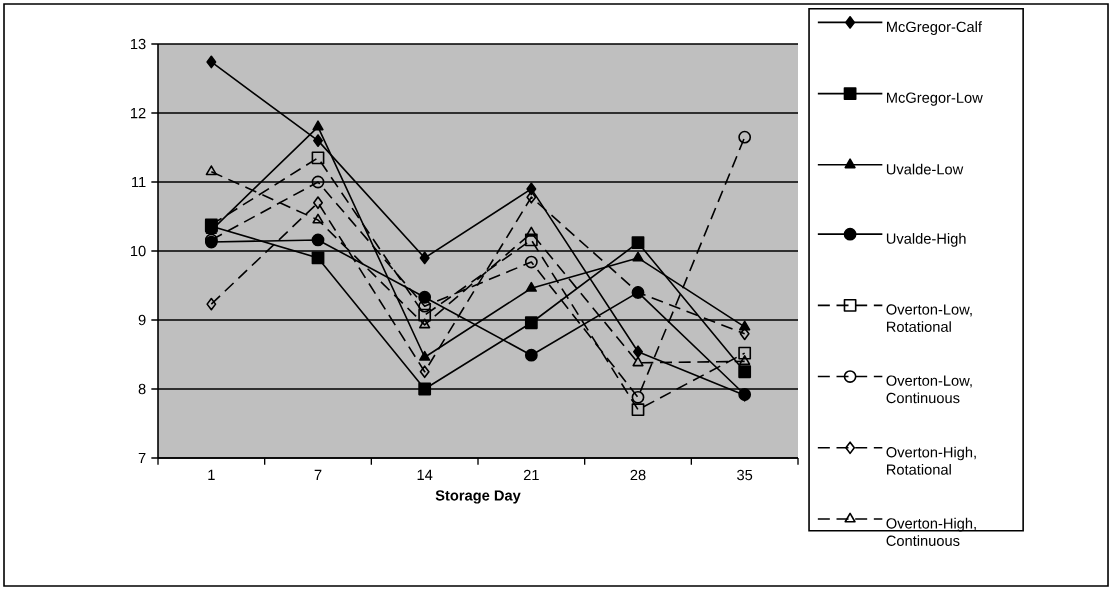  I want to click on y-tick-label: 7, so click(142, 458).